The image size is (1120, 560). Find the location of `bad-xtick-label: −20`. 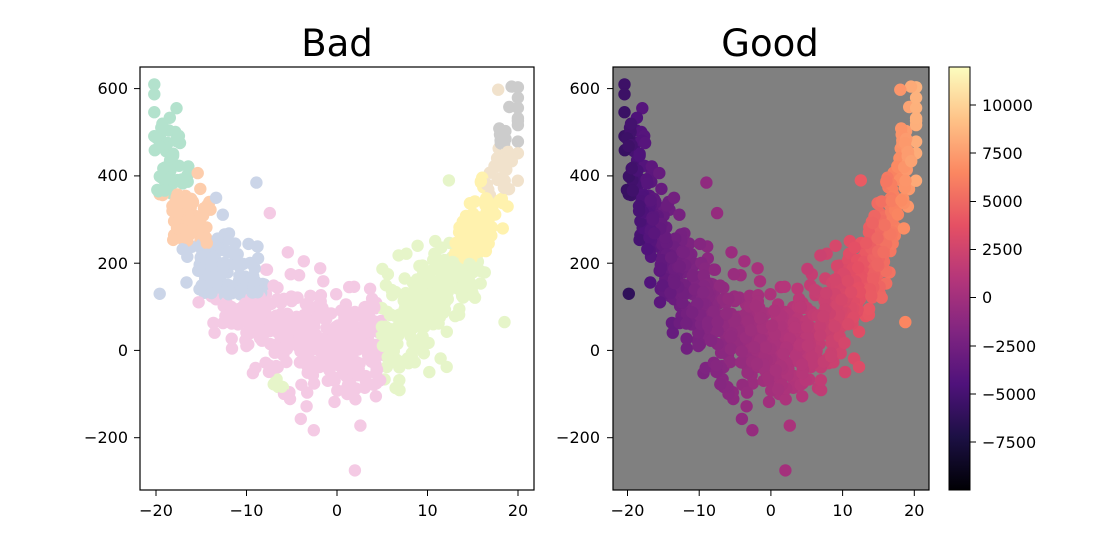

bad-xtick-label: −20 is located at coordinates (156, 510).